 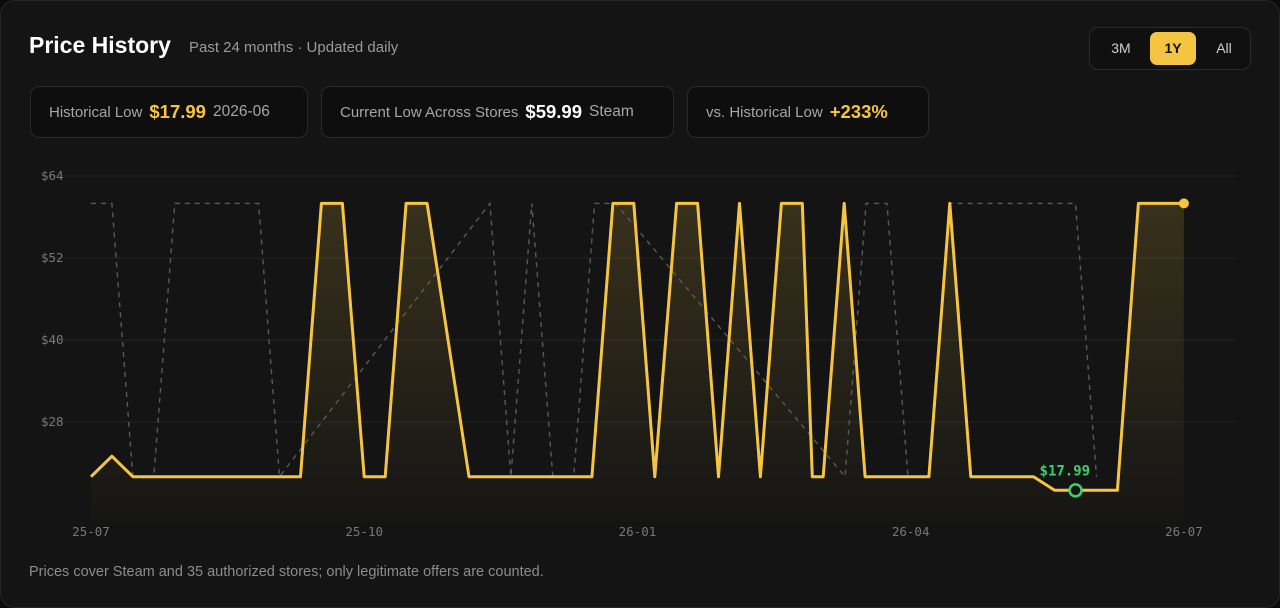 I want to click on range-3m-button: 3M, so click(x=1121, y=48).